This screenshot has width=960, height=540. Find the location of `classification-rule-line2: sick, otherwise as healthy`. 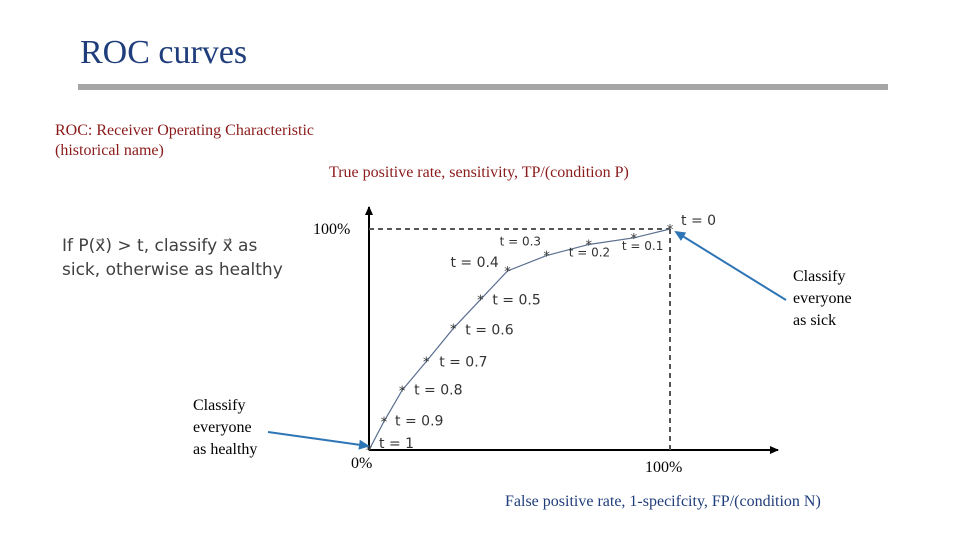

classification-rule-line2: sick, otherwise as healthy is located at coordinates (172, 270).